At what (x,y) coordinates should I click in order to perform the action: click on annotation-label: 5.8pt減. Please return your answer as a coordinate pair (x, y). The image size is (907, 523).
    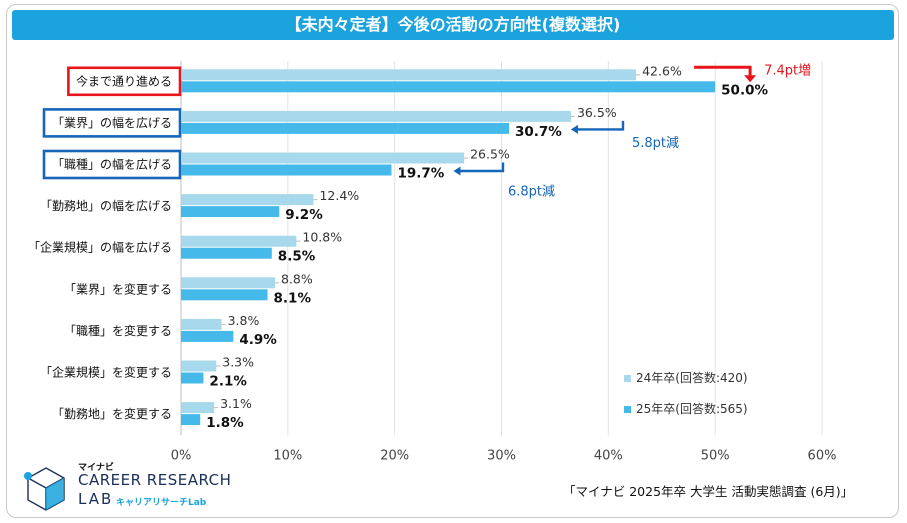
    Looking at the image, I should click on (655, 143).